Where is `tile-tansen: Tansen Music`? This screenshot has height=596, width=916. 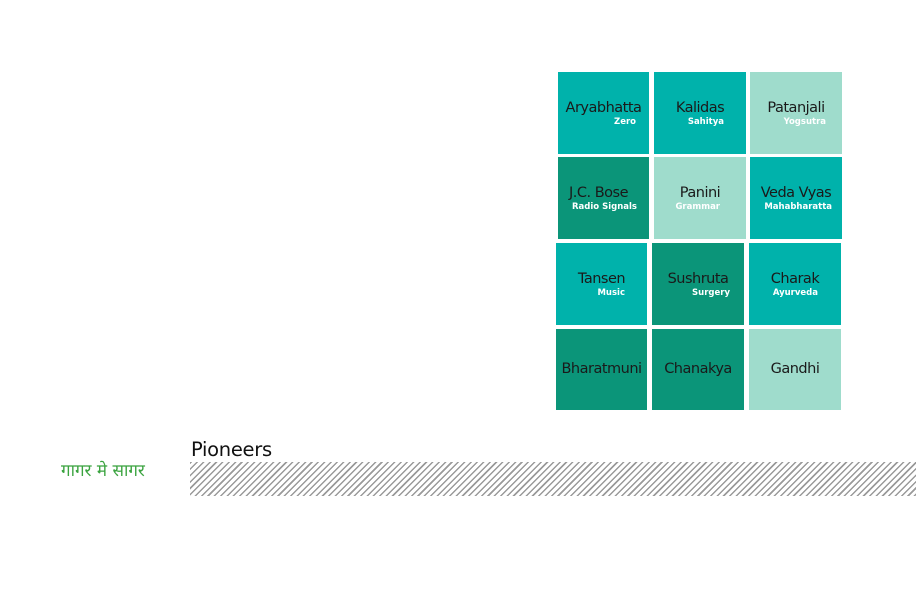
tile-tansen: Tansen Music is located at coordinates (601, 284).